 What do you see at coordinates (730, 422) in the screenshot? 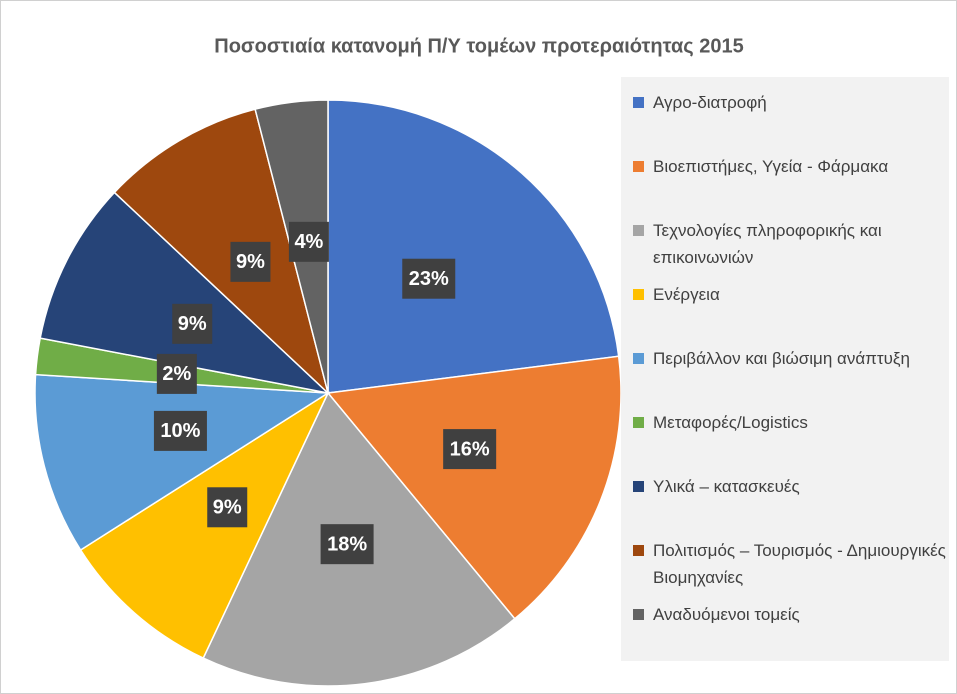
I see `legend-label: Μεταφορές/Logistics` at bounding box center [730, 422].